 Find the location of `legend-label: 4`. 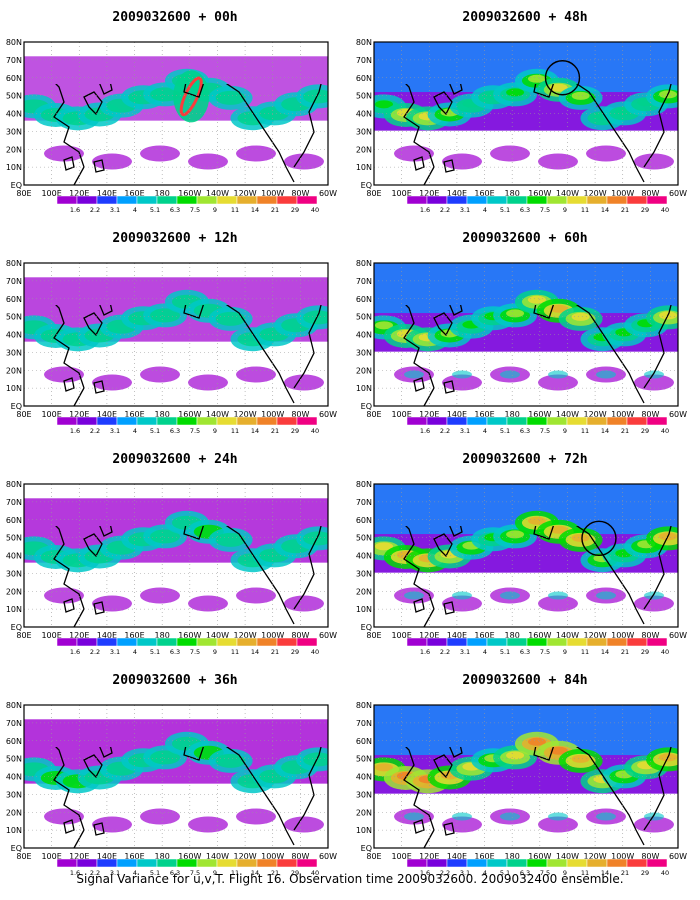

legend-label: 4 is located at coordinates (485, 431).